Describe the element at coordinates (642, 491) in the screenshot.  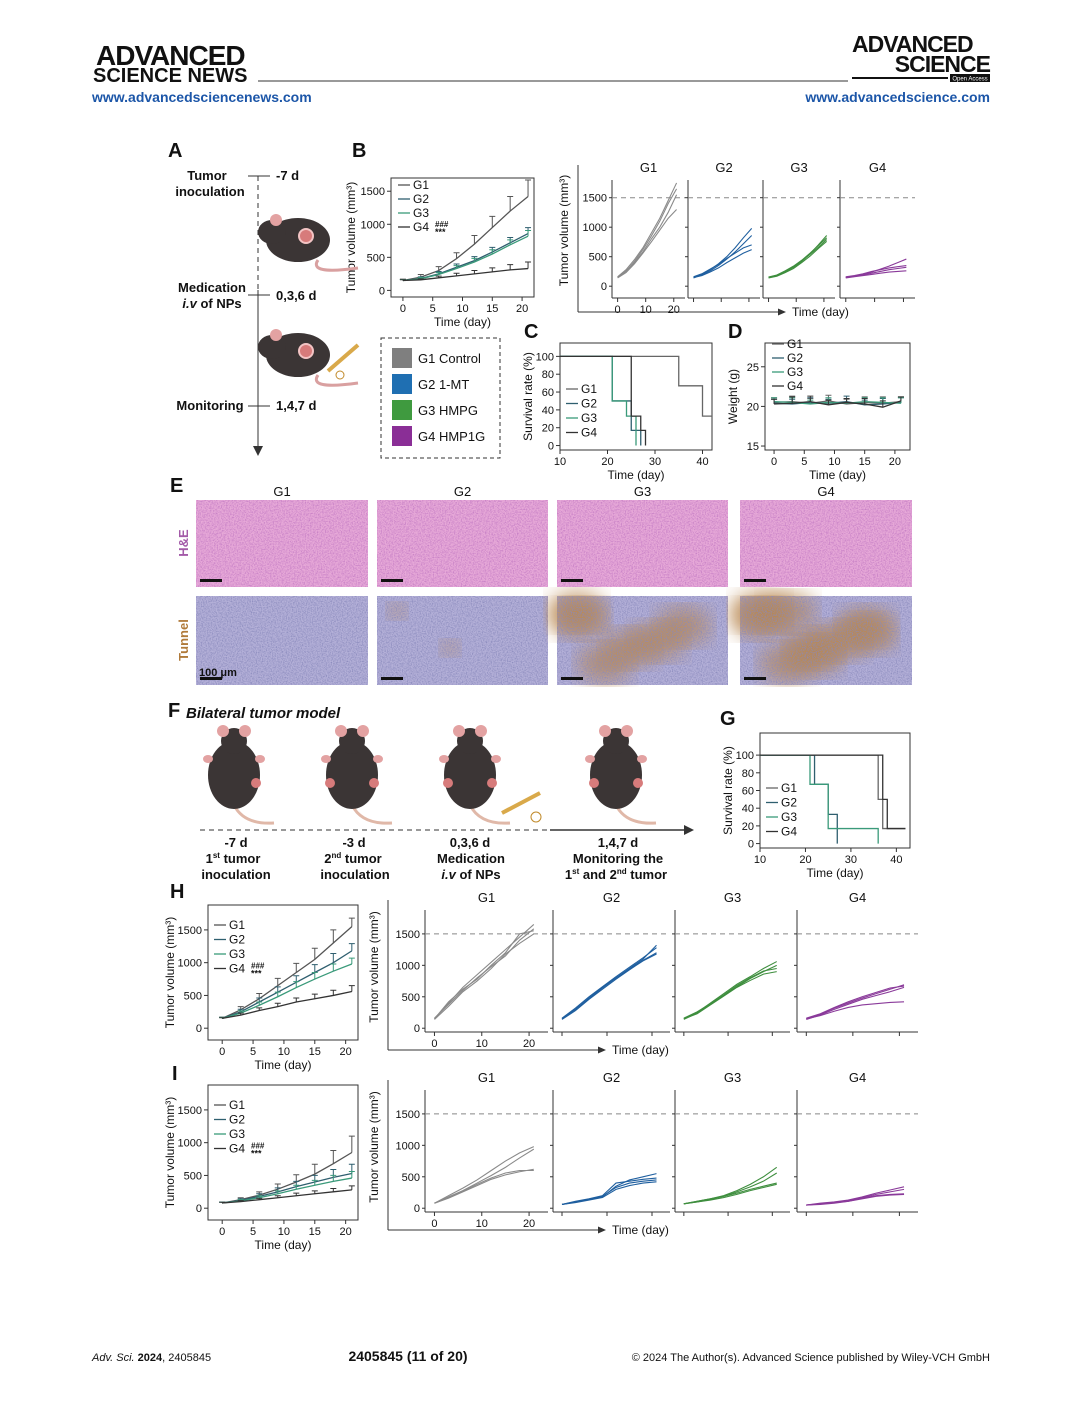
I see `column-title: G3` at that location.